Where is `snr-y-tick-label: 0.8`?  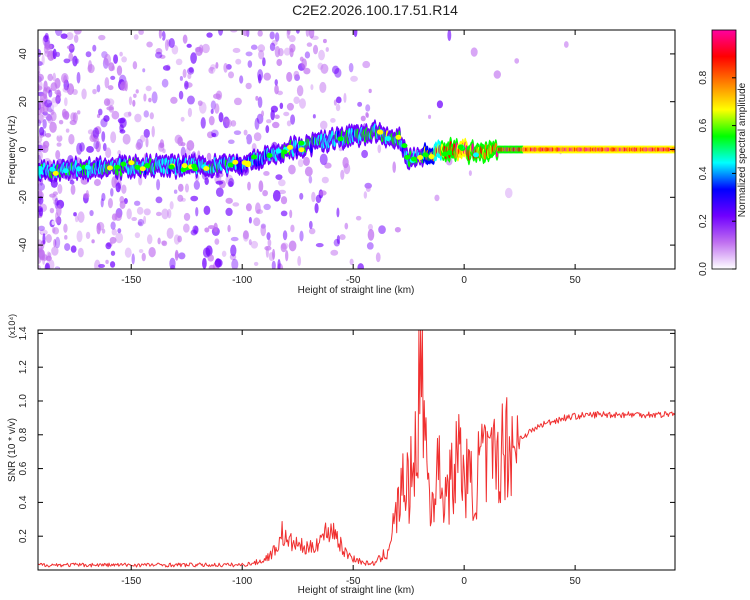 snr-y-tick-label: 0.8 is located at coordinates (23, 434).